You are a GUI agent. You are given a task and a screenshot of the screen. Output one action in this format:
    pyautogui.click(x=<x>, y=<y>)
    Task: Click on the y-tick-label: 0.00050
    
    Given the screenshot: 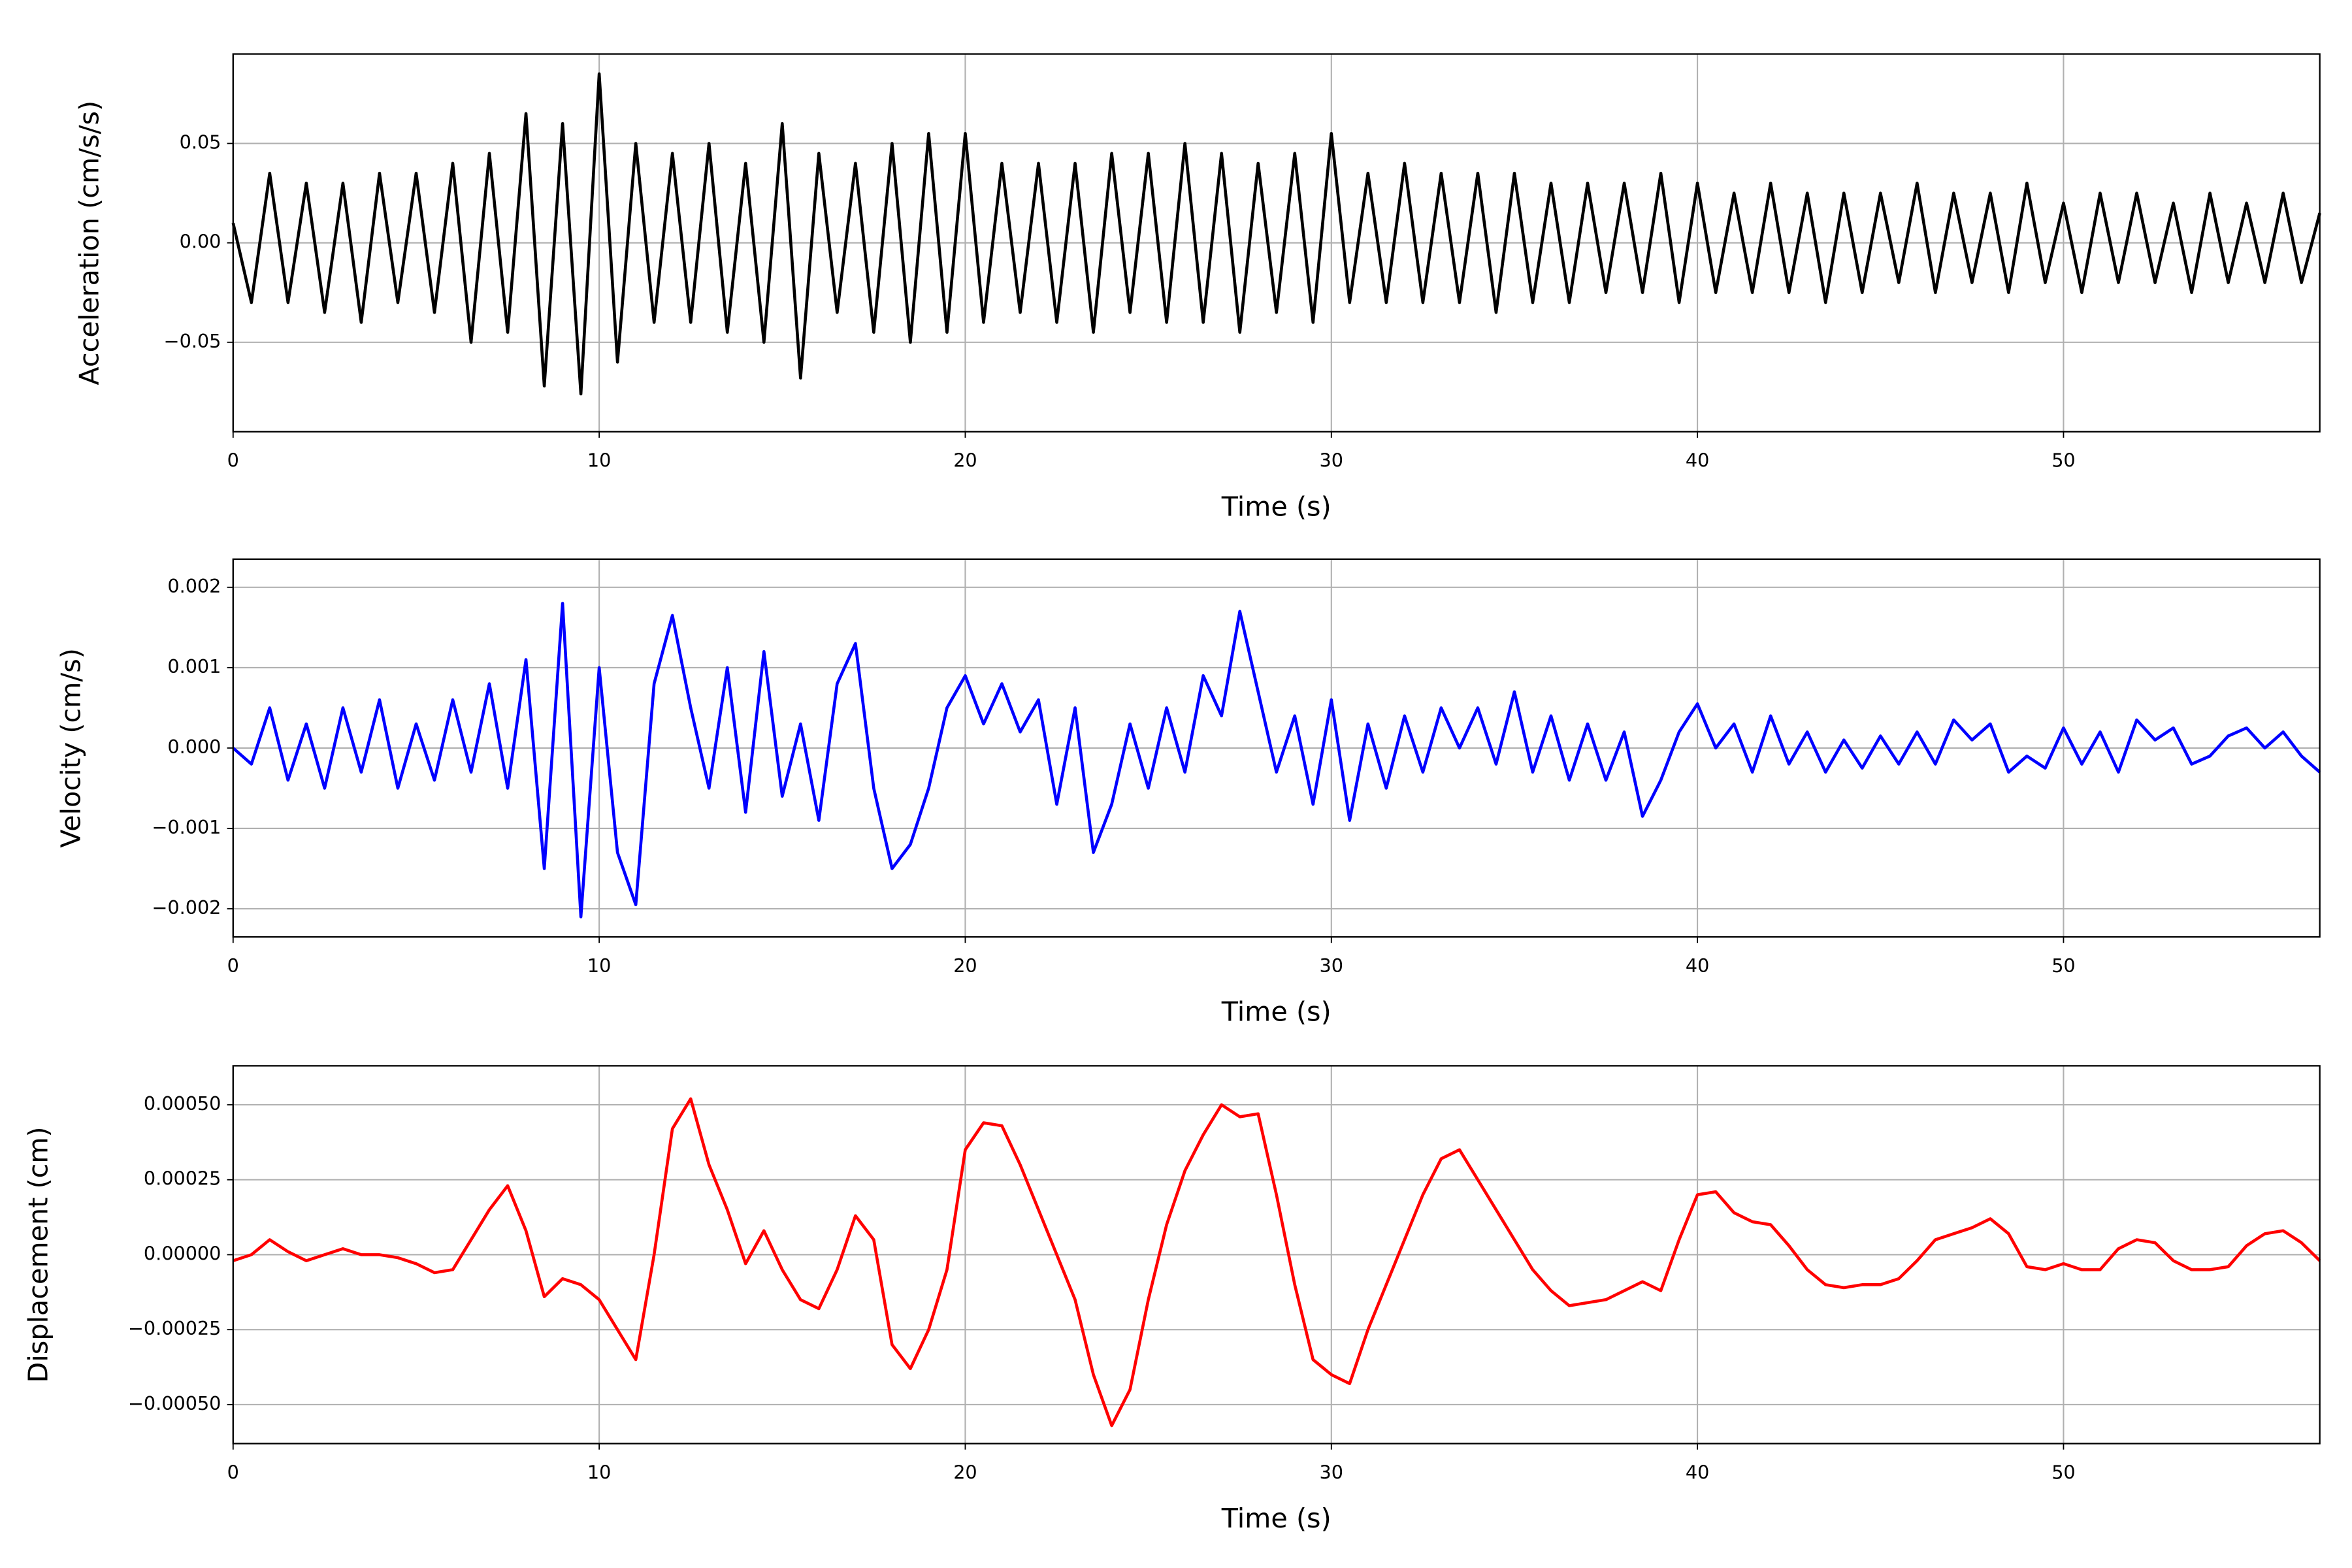 What is the action you would take?
    pyautogui.click(x=182, y=1103)
    